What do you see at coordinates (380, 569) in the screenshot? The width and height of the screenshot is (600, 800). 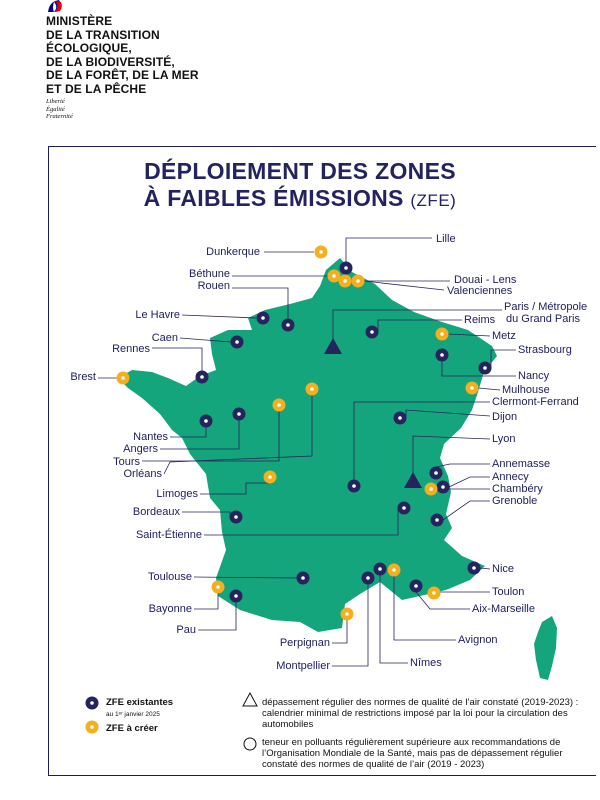 I see `marker-nimes-center` at bounding box center [380, 569].